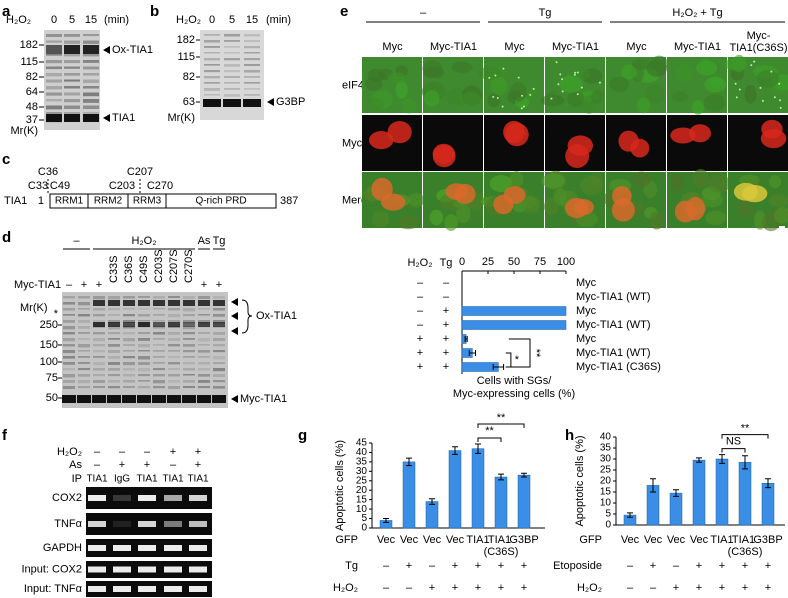 The image size is (788, 598). What do you see at coordinates (159, 266) in the screenshot?
I see `lane-label: C203S` at bounding box center [159, 266].